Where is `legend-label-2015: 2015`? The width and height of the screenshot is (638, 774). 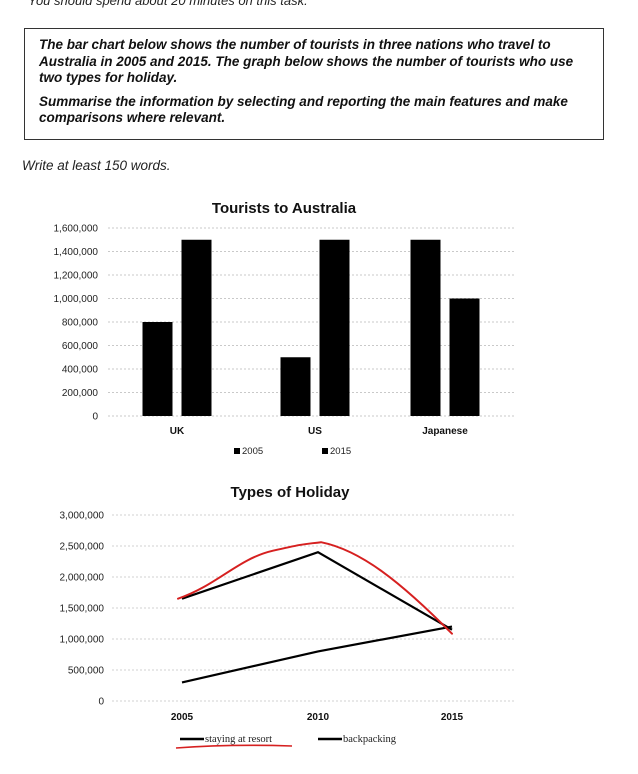 legend-label-2015: 2015 is located at coordinates (340, 451).